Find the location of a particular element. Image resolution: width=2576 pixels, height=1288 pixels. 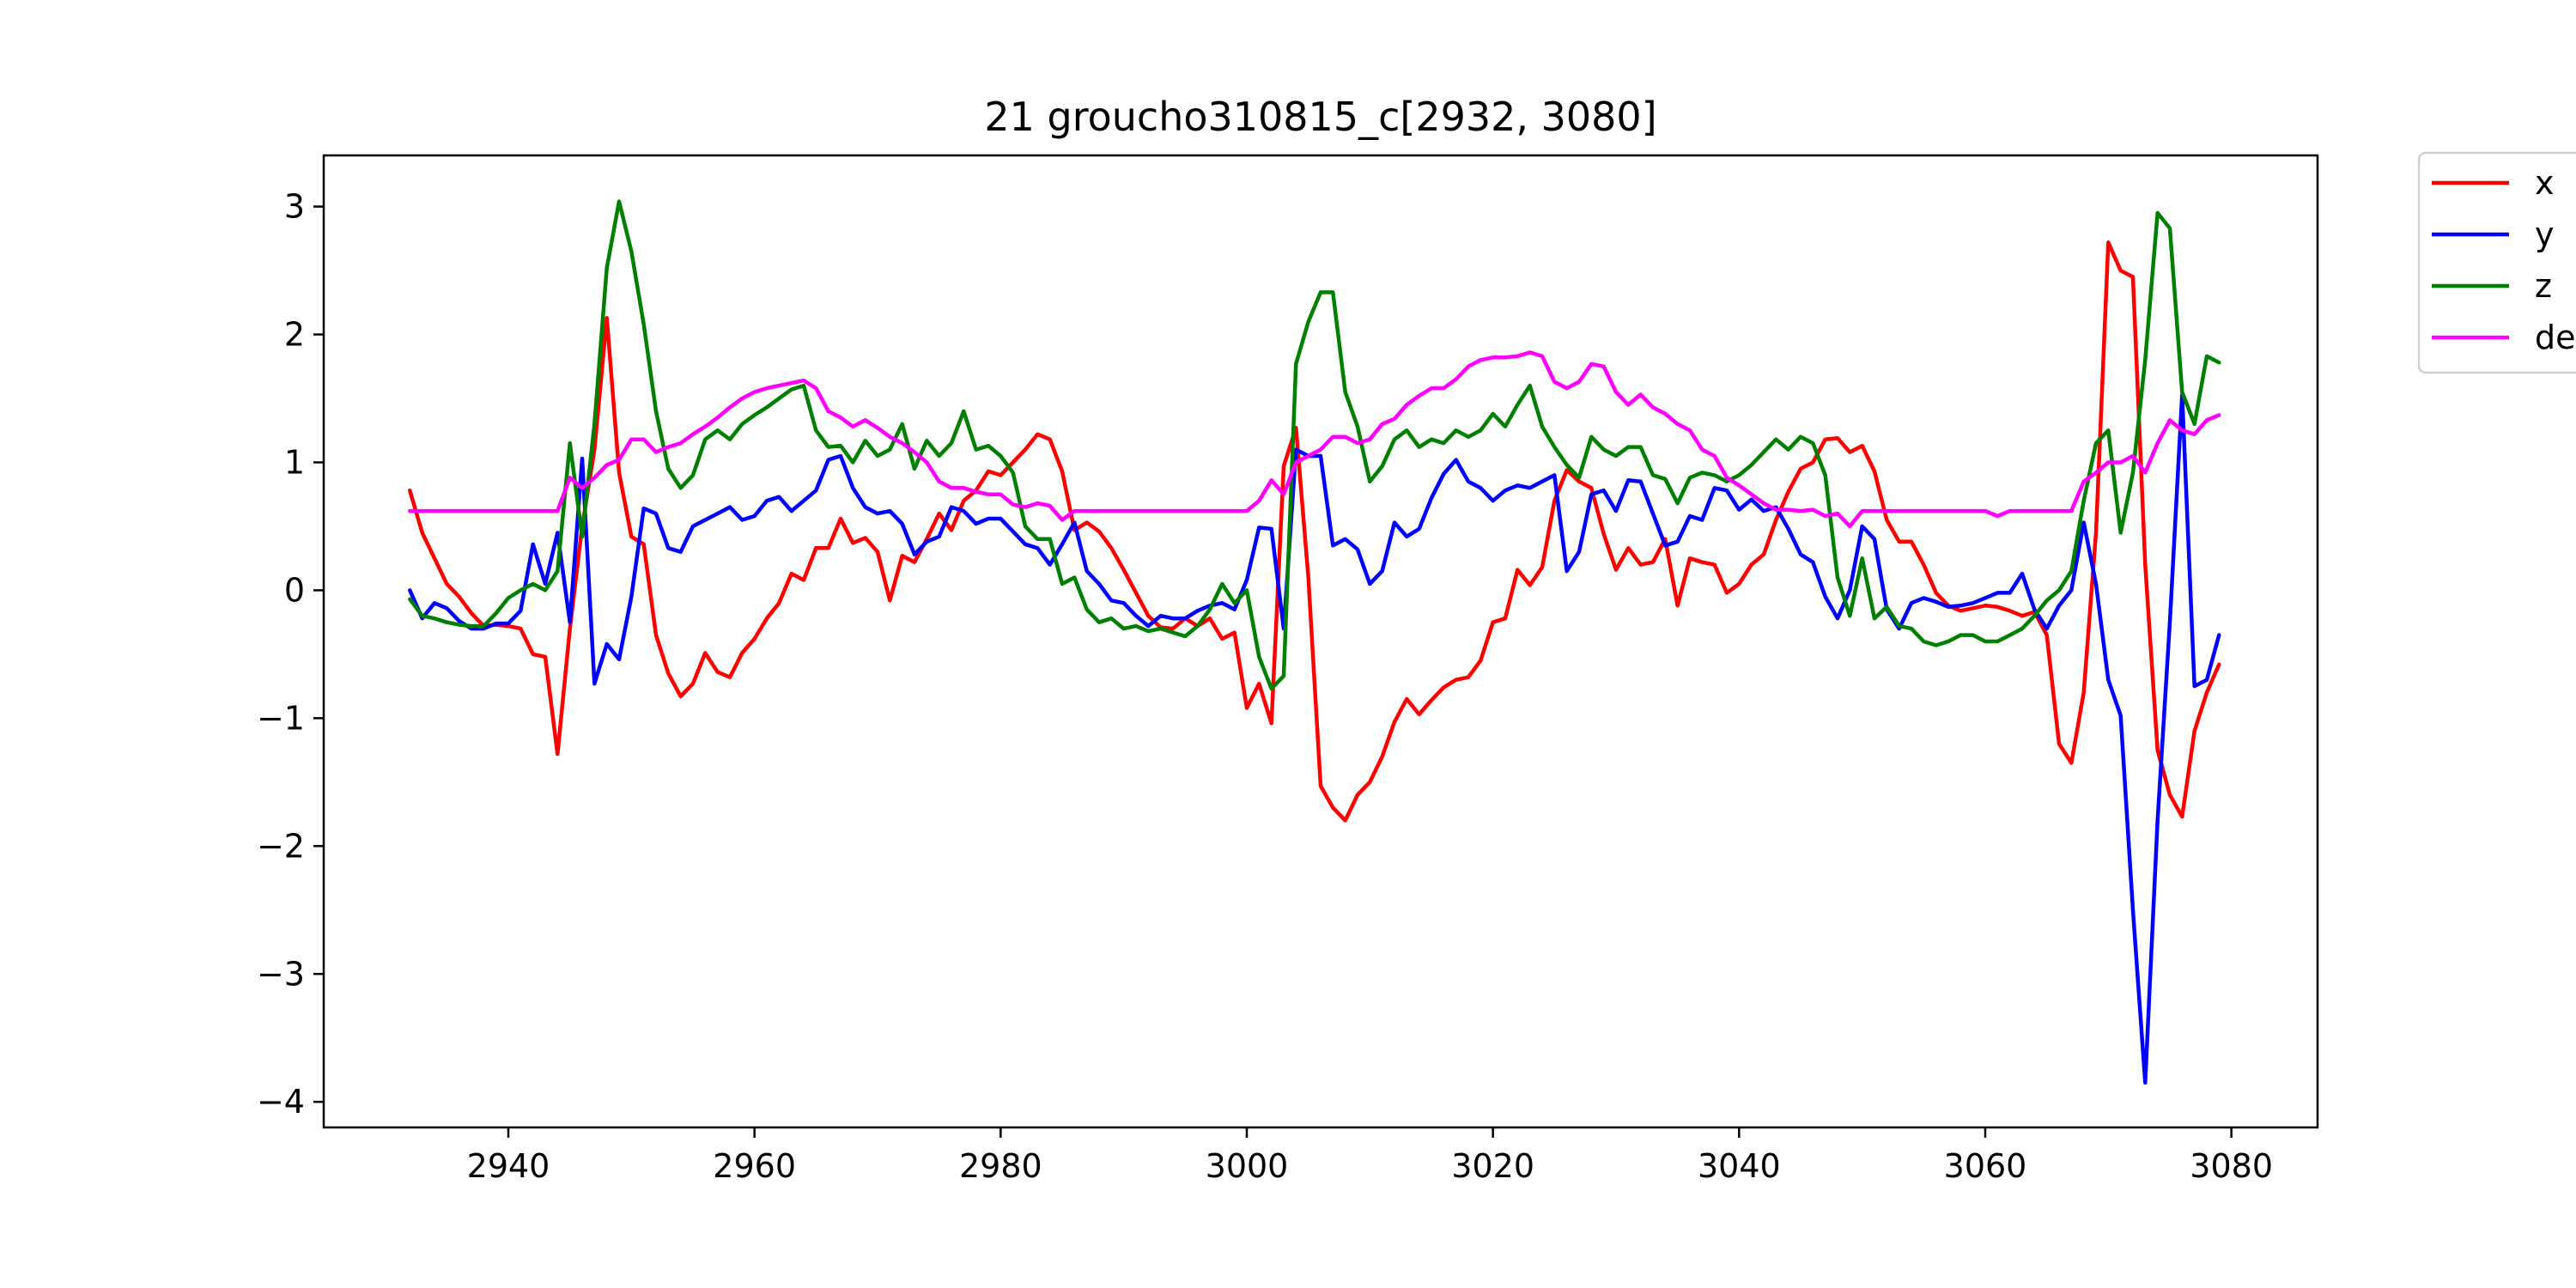

chart-title: 21 groucho310815_c[2932, 3080] is located at coordinates (1320, 117).